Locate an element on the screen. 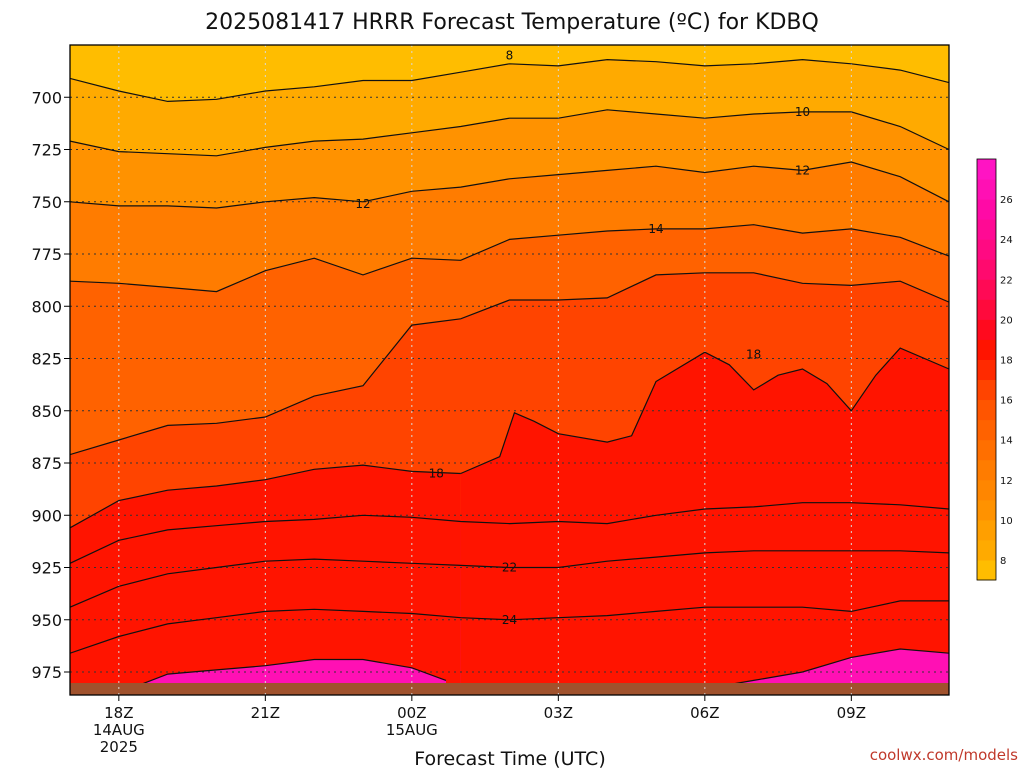 This screenshot has height=768, width=1024. contour-label-12-3: 12 is located at coordinates (362, 204).